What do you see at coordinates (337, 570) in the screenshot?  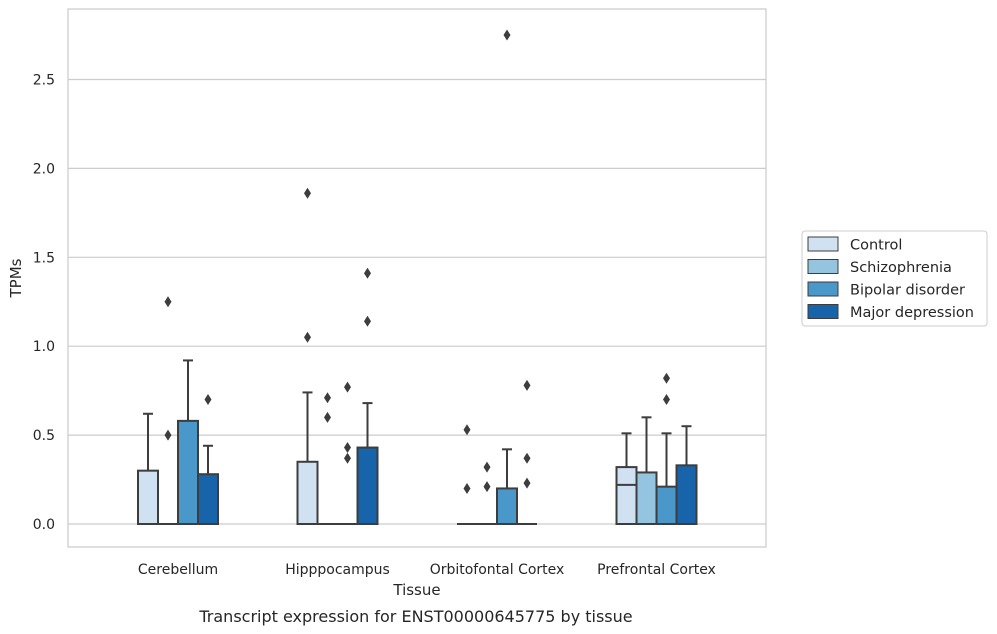 I see `x-tick-label: Hipppocampus` at bounding box center [337, 570].